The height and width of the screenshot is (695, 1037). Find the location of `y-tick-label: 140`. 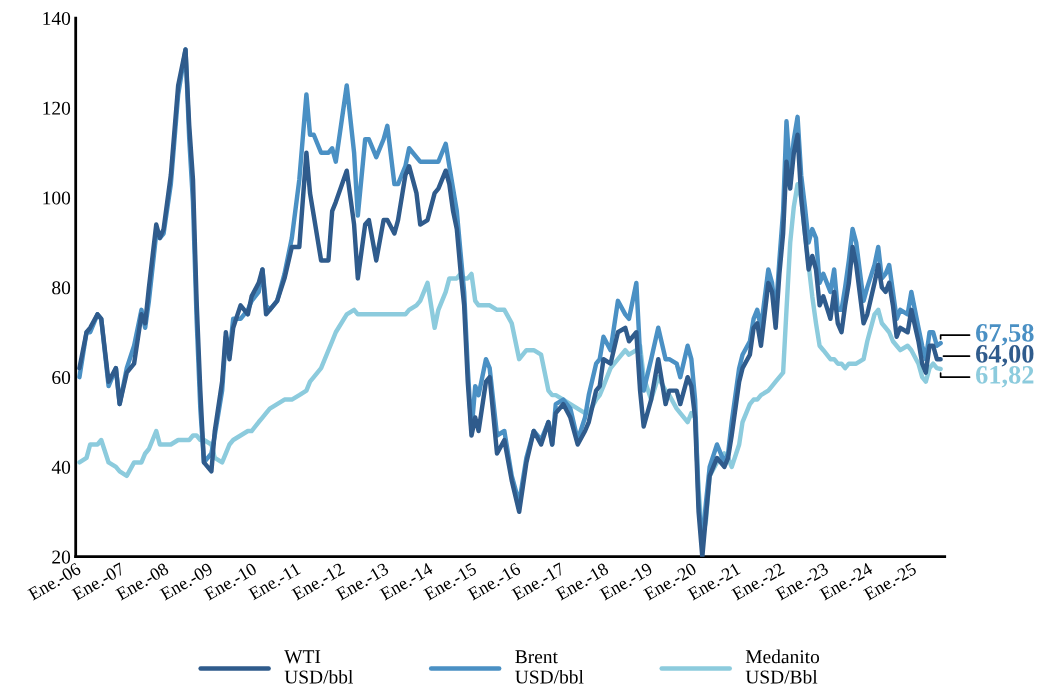

y-tick-label: 140 is located at coordinates (57, 18).